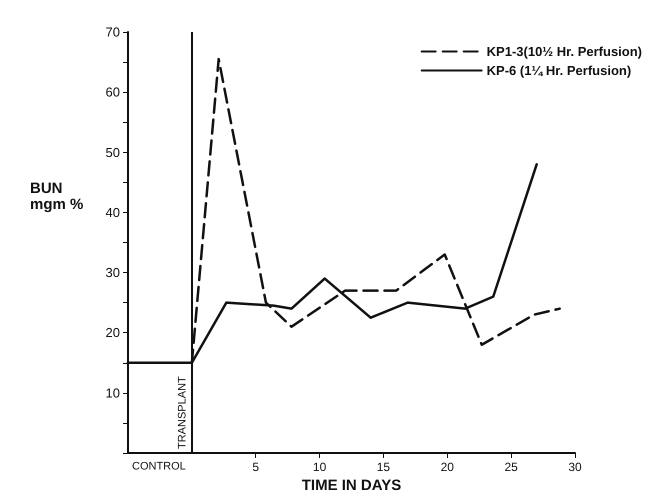  Describe the element at coordinates (57, 196) in the screenshot. I see `y-axis-title: BUN mgm %` at that location.